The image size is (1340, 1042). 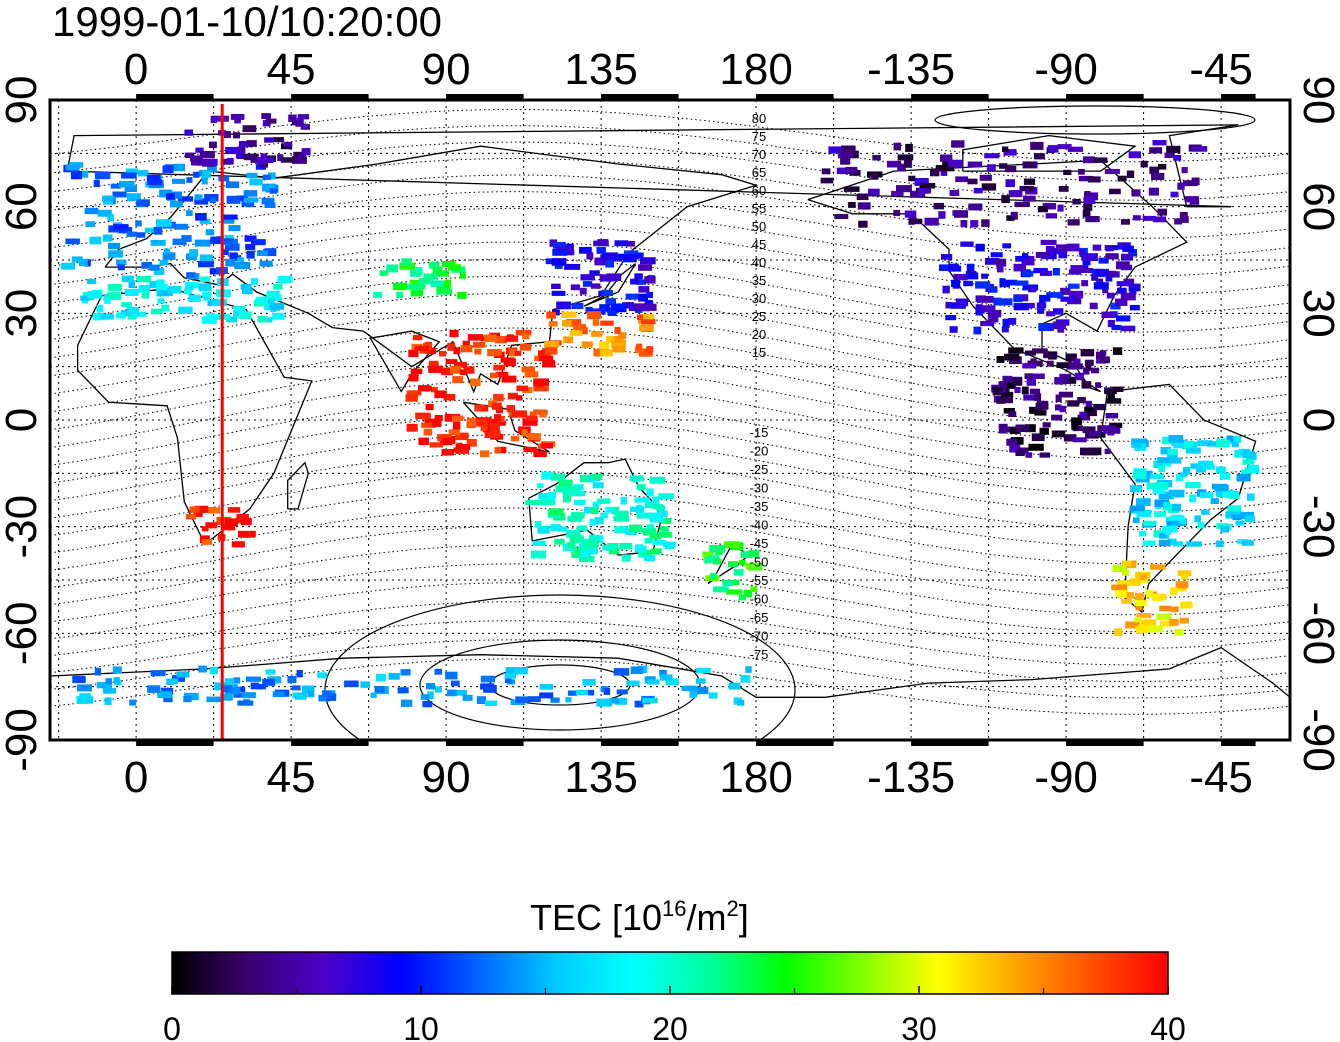 I want to click on greenland-outline, so click(x=652, y=166).